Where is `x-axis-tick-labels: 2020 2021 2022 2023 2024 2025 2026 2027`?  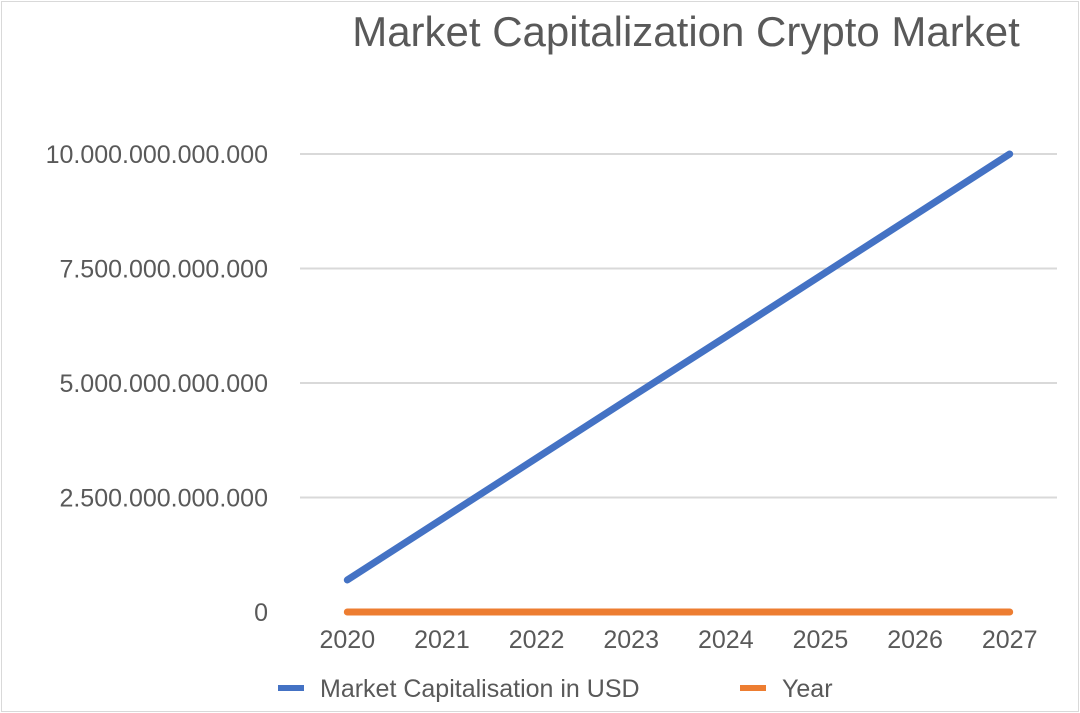
x-axis-tick-labels: 2020 2021 2022 2023 2024 2025 2026 2027 is located at coordinates (679, 640).